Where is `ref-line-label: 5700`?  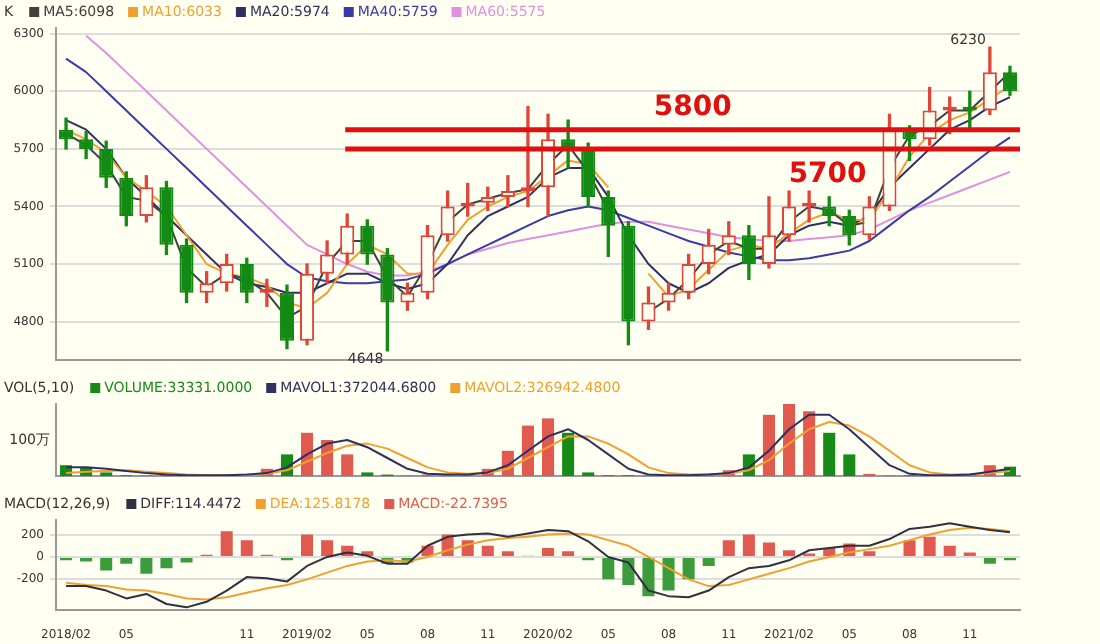
ref-line-label: 5700 is located at coordinates (828, 174).